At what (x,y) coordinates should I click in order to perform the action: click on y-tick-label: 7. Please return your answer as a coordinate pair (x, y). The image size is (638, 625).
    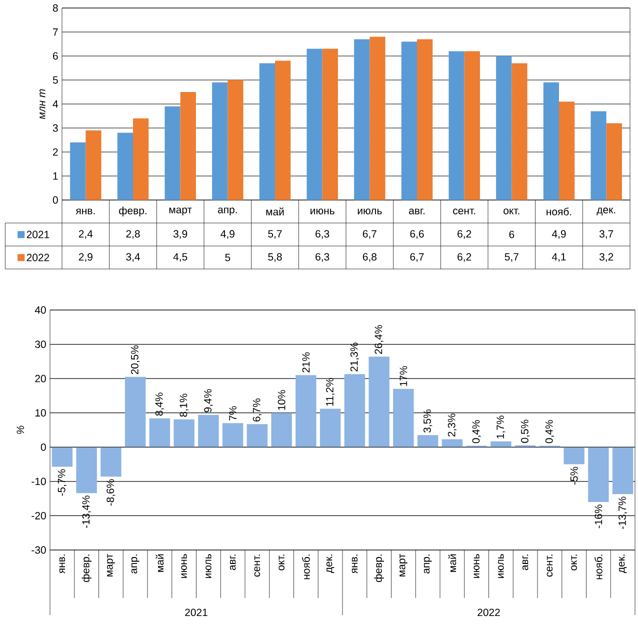
    Looking at the image, I should click on (55, 32).